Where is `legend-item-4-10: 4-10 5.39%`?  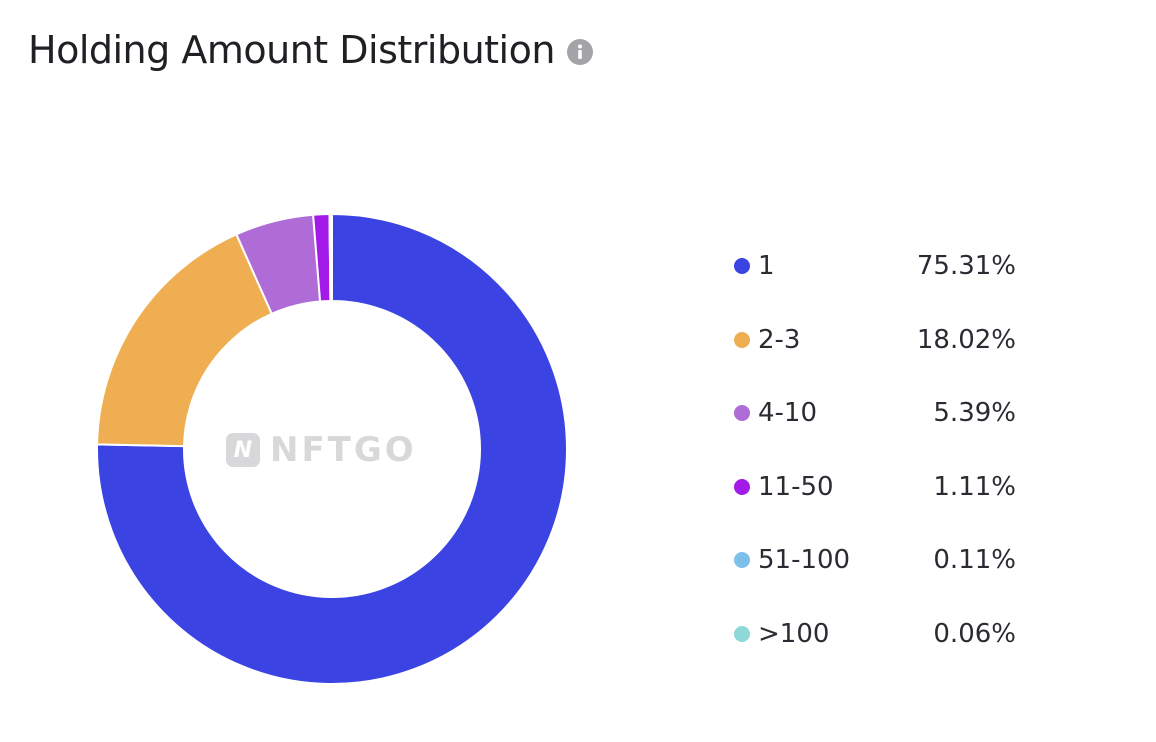
legend-item-4-10: 4-10 5.39% is located at coordinates (880, 413).